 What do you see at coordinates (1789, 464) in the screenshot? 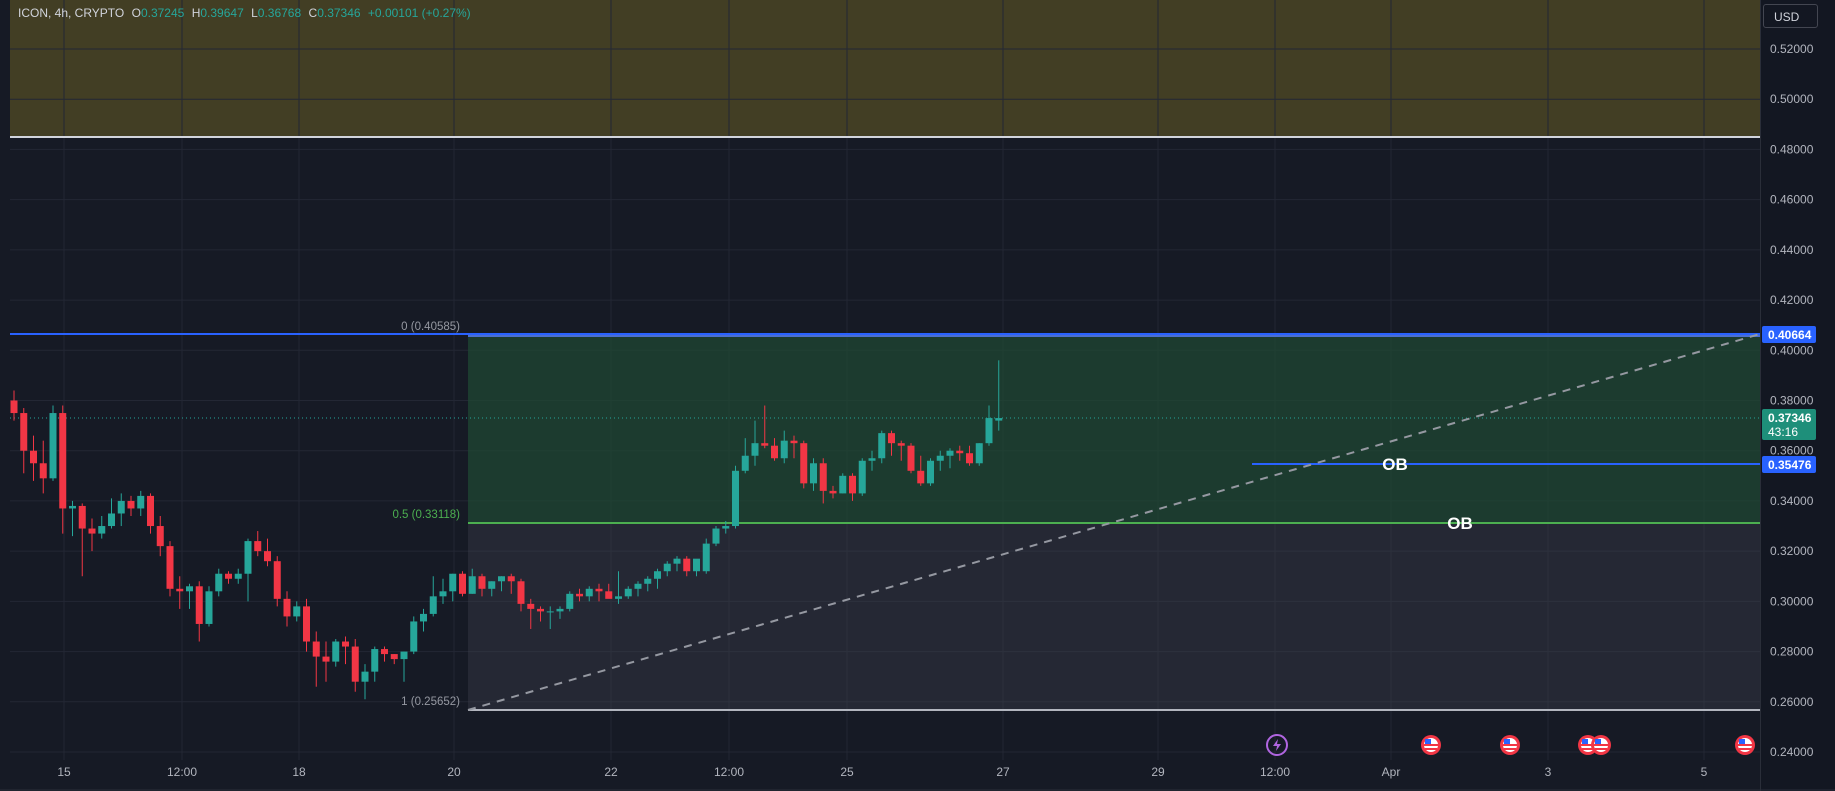
I see `price-tag-mid: 0.35476` at bounding box center [1789, 464].